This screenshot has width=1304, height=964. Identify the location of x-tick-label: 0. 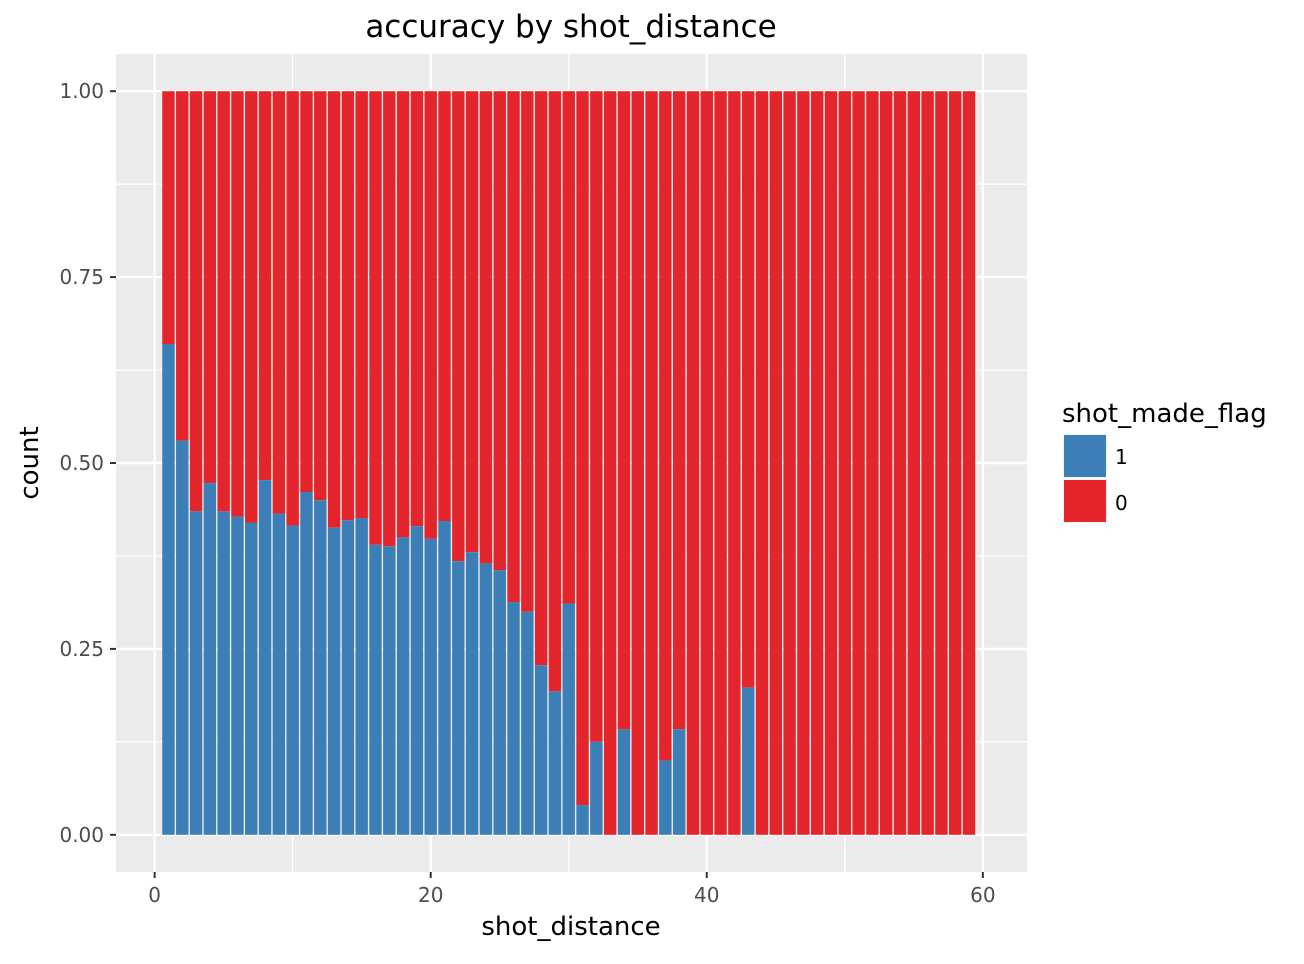
(154, 895).